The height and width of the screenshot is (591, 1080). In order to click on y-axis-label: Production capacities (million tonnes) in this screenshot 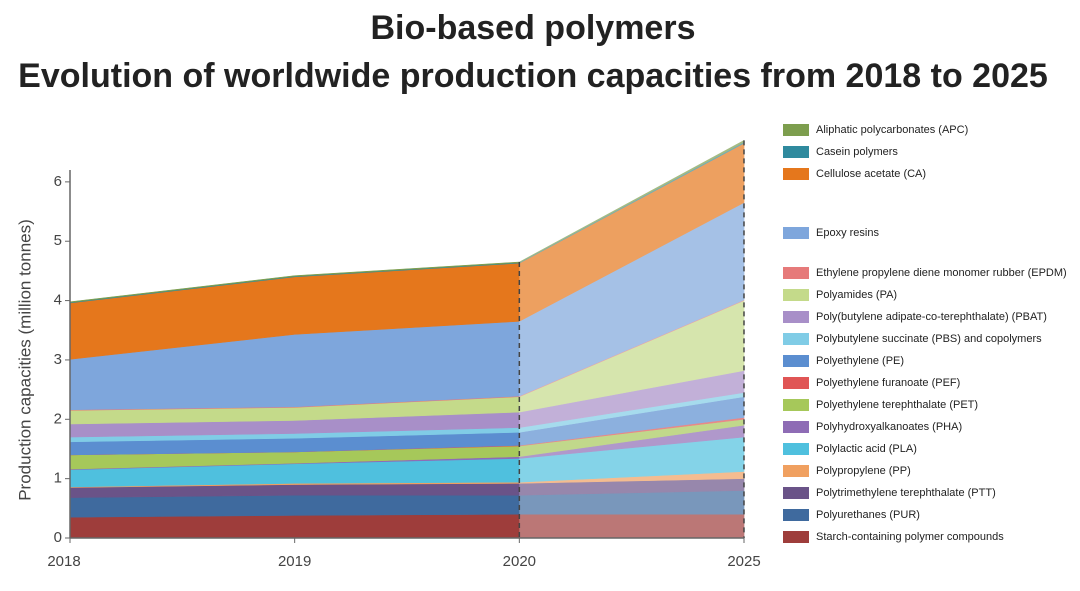, I will do `click(24, 360)`.